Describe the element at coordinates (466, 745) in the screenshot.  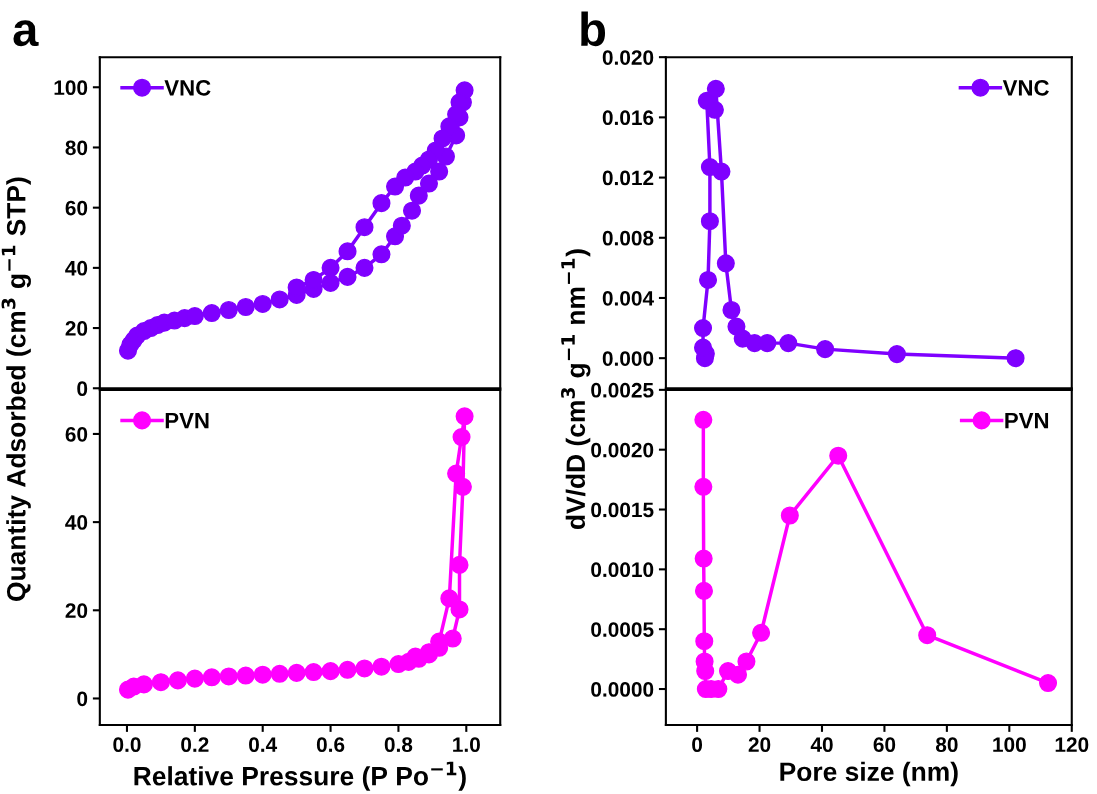
I see `x-tick-label: 1.0` at that location.